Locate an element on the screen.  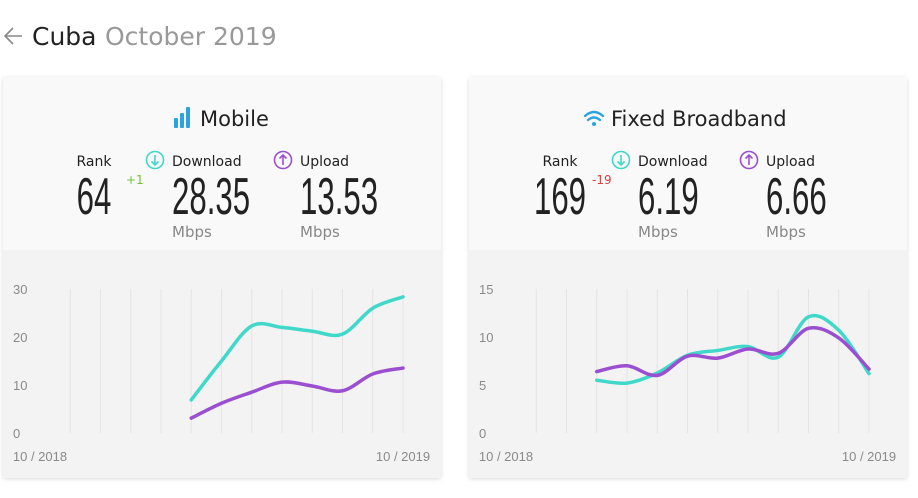
period: October 2019 is located at coordinates (191, 36).